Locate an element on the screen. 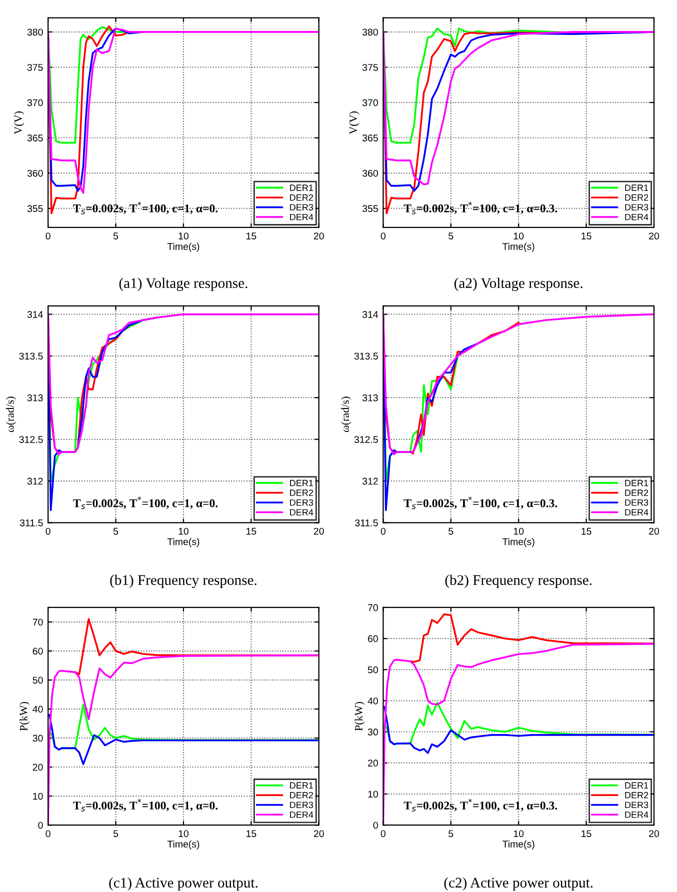  text: (c1) Active power output. is located at coordinates (183, 884).